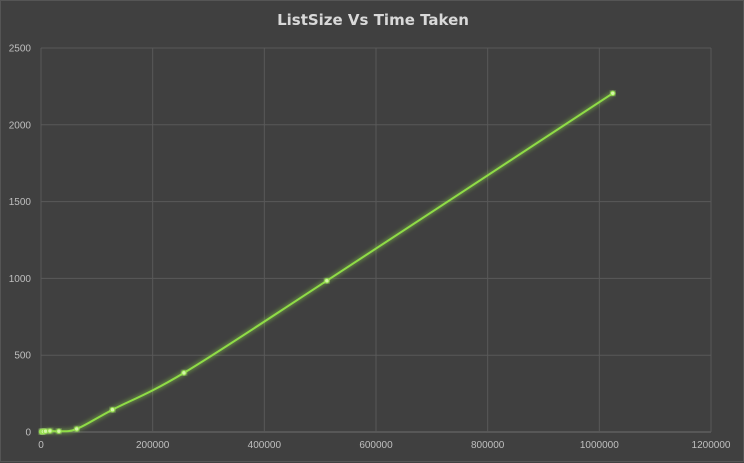 Image resolution: width=744 pixels, height=463 pixels. I want to click on y-axis-tick-labels: 0 500 1000 1500 2000 2500, so click(20, 241).